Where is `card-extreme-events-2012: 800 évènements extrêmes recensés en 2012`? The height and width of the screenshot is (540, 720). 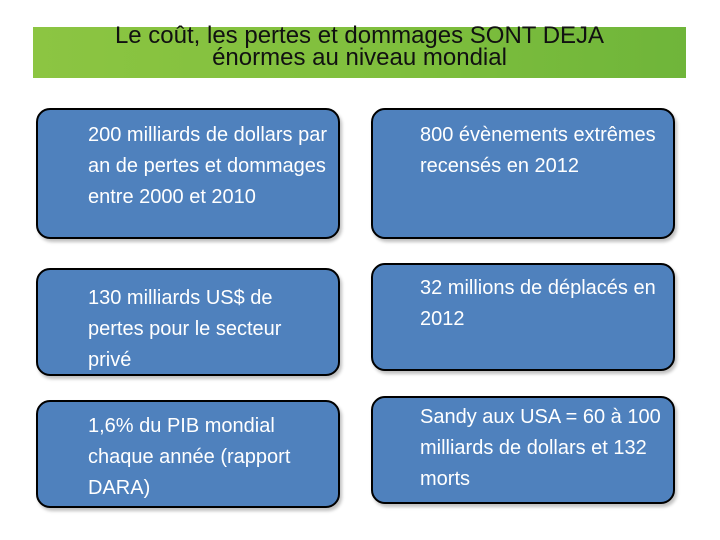 card-extreme-events-2012: 800 évènements extrêmes recensés en 2012 is located at coordinates (523, 173).